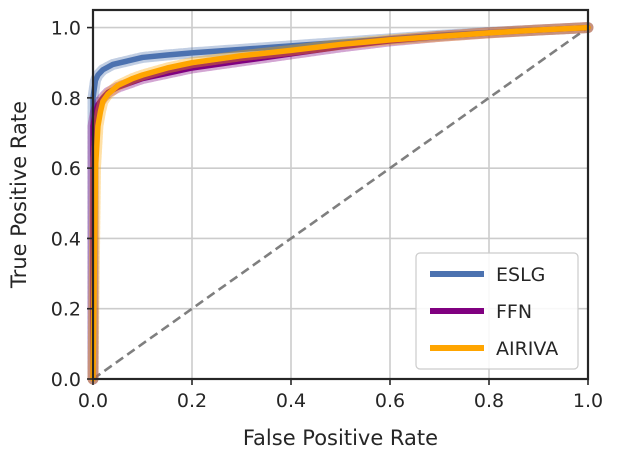  Describe the element at coordinates (66, 29) in the screenshot. I see `y-tick-label: 1.0` at that location.